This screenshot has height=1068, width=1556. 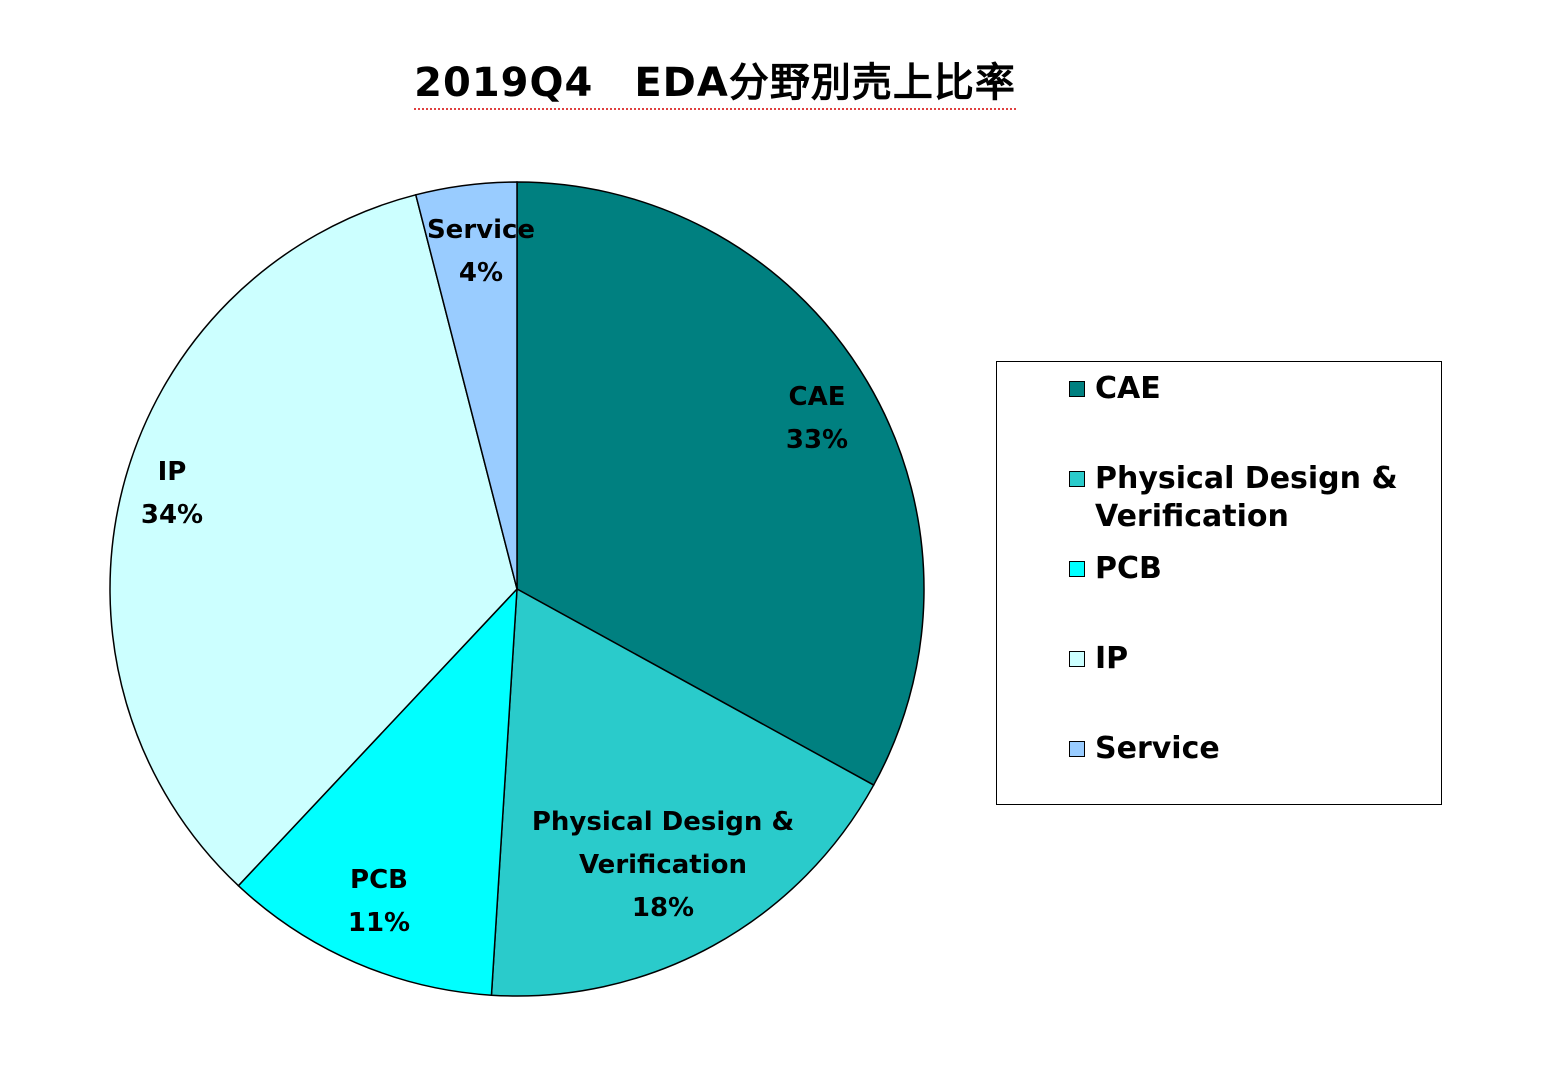 I want to click on legend-label: PCB, so click(x=1128, y=568).